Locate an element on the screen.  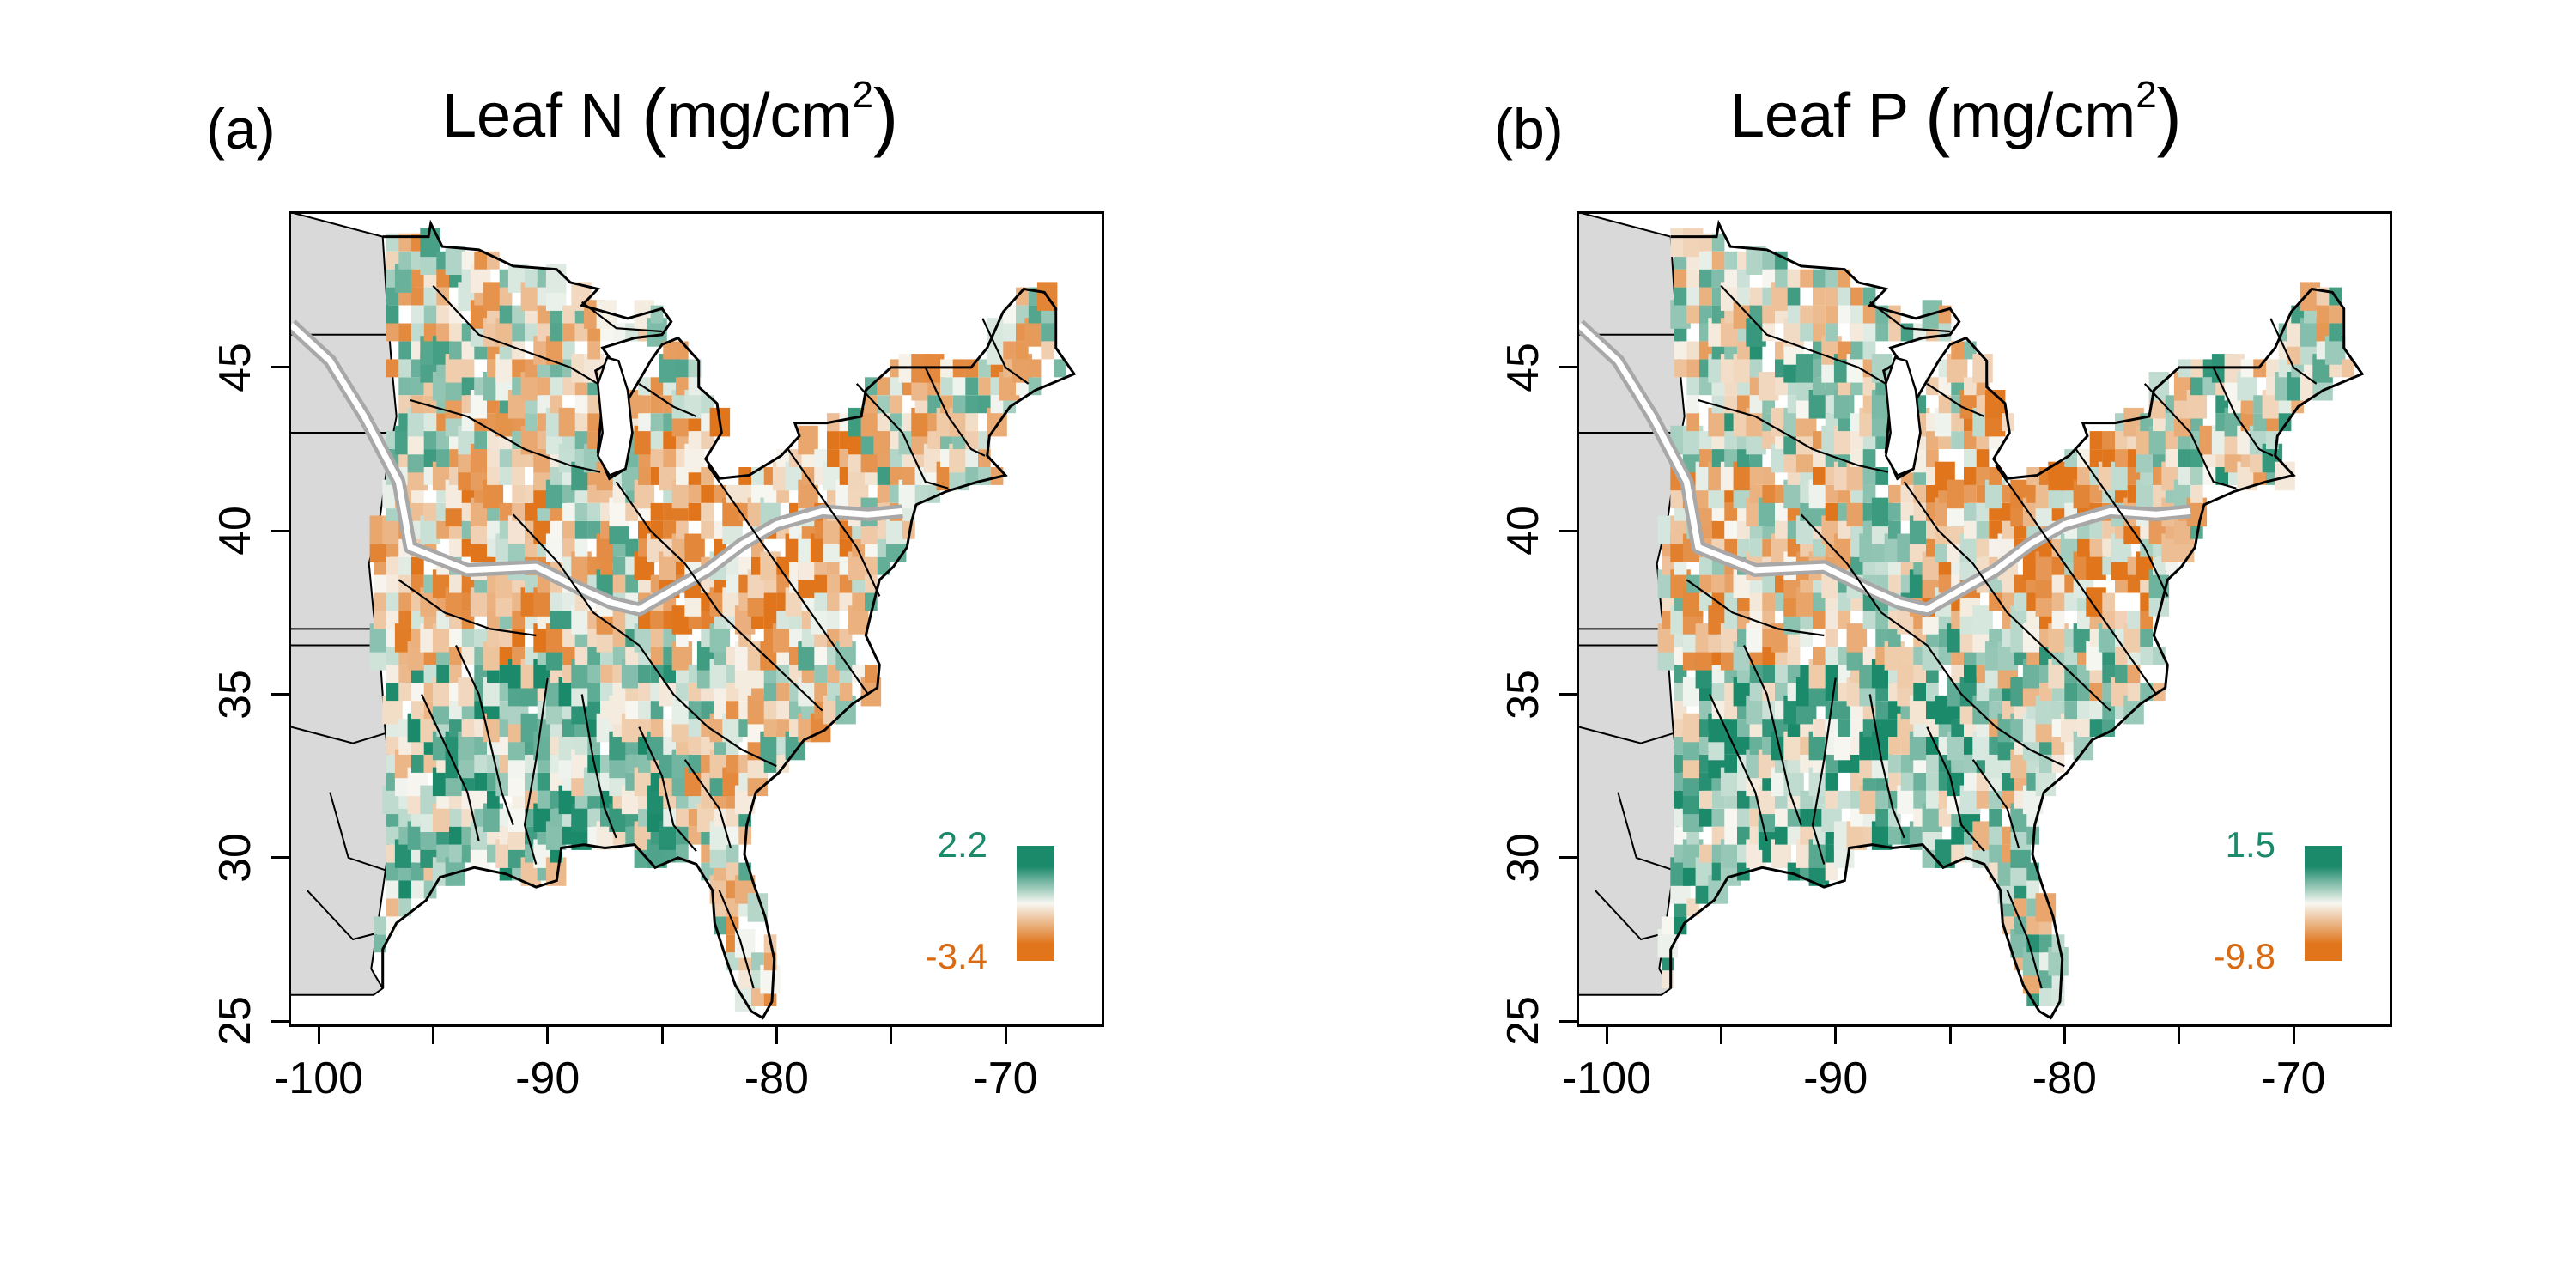
y-axis-tick-label: 25 is located at coordinates (235, 1021).